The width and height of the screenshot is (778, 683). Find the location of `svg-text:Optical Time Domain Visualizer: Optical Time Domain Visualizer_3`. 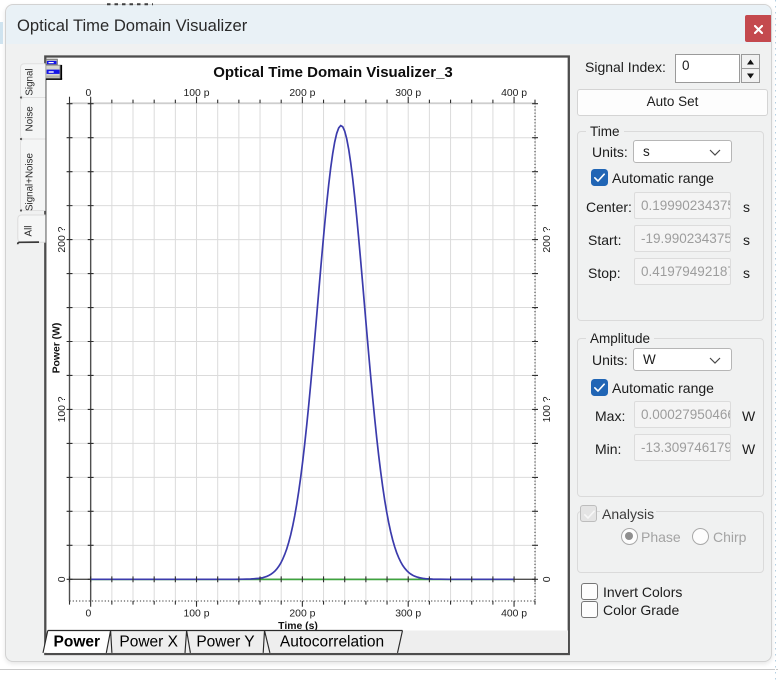

svg-text:Optical Time Domain Visualizer: Optical Time Domain Visualizer_3 is located at coordinates (333, 72).